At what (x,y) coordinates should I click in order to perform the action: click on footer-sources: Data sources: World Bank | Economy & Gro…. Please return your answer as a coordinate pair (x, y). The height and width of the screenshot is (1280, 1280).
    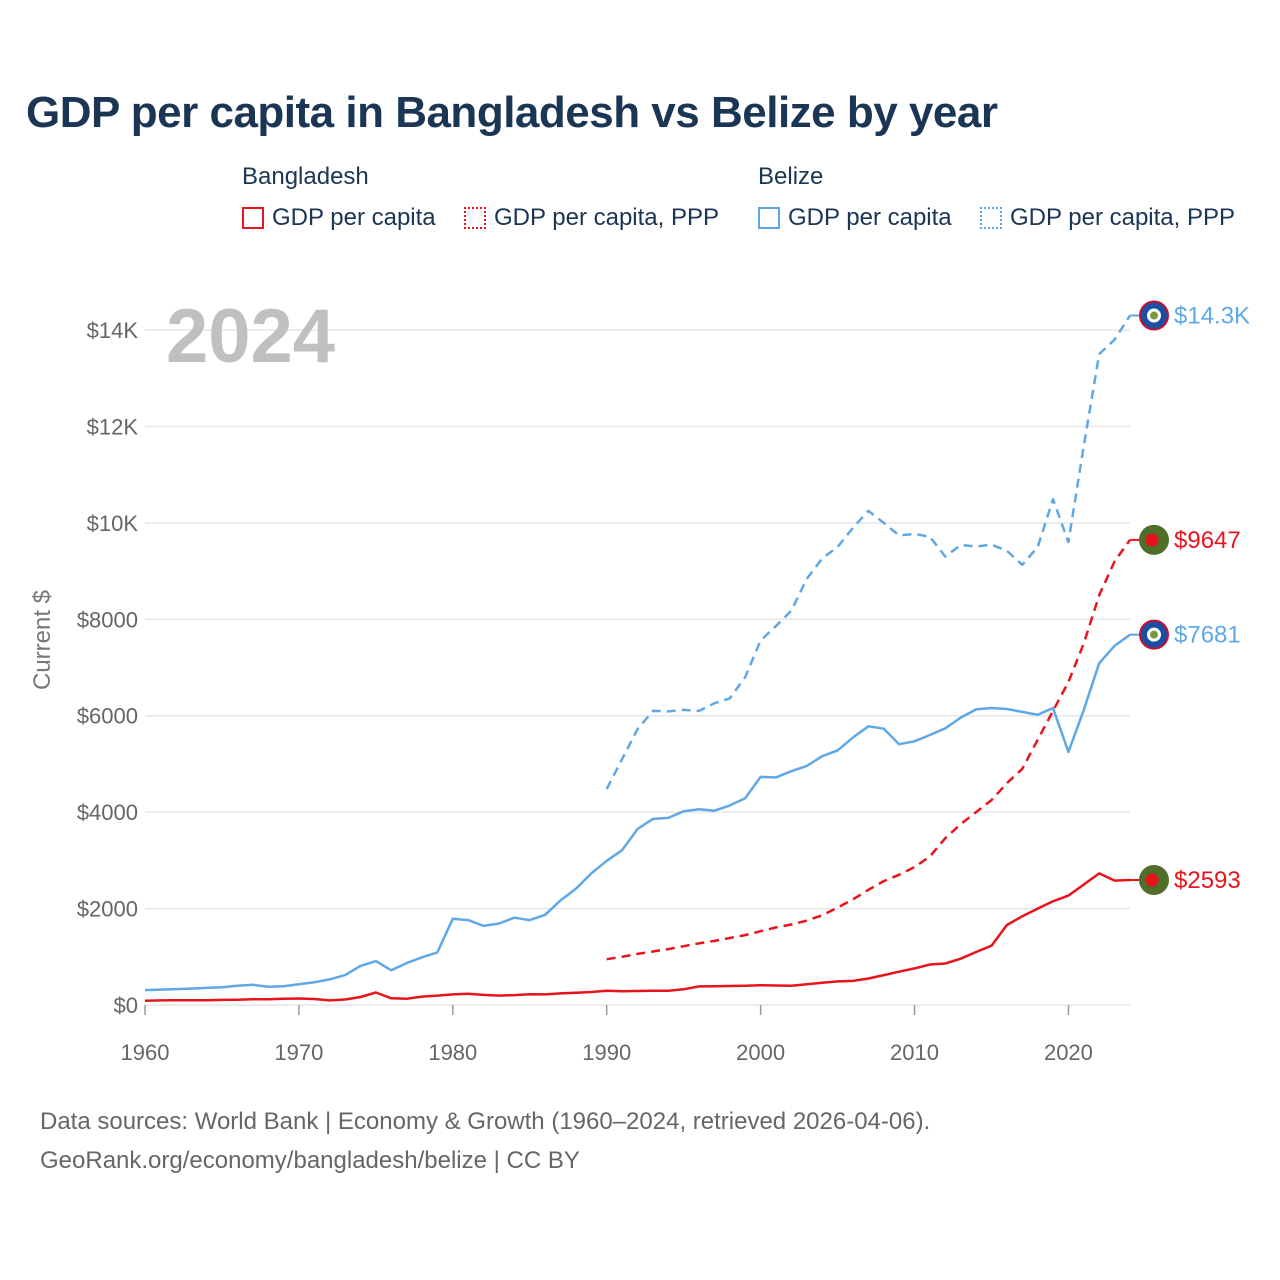
    Looking at the image, I should click on (485, 1121).